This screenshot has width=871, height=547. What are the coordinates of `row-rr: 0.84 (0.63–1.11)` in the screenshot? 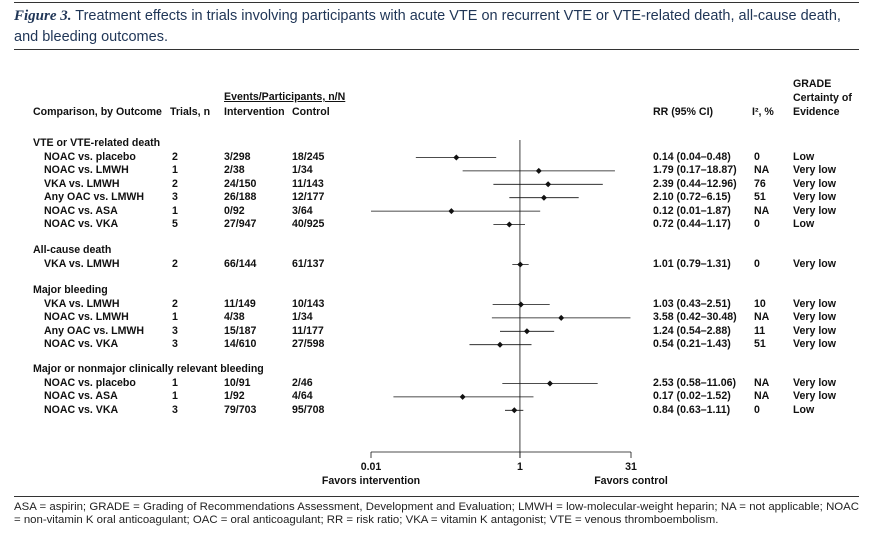 It's located at (692, 409).